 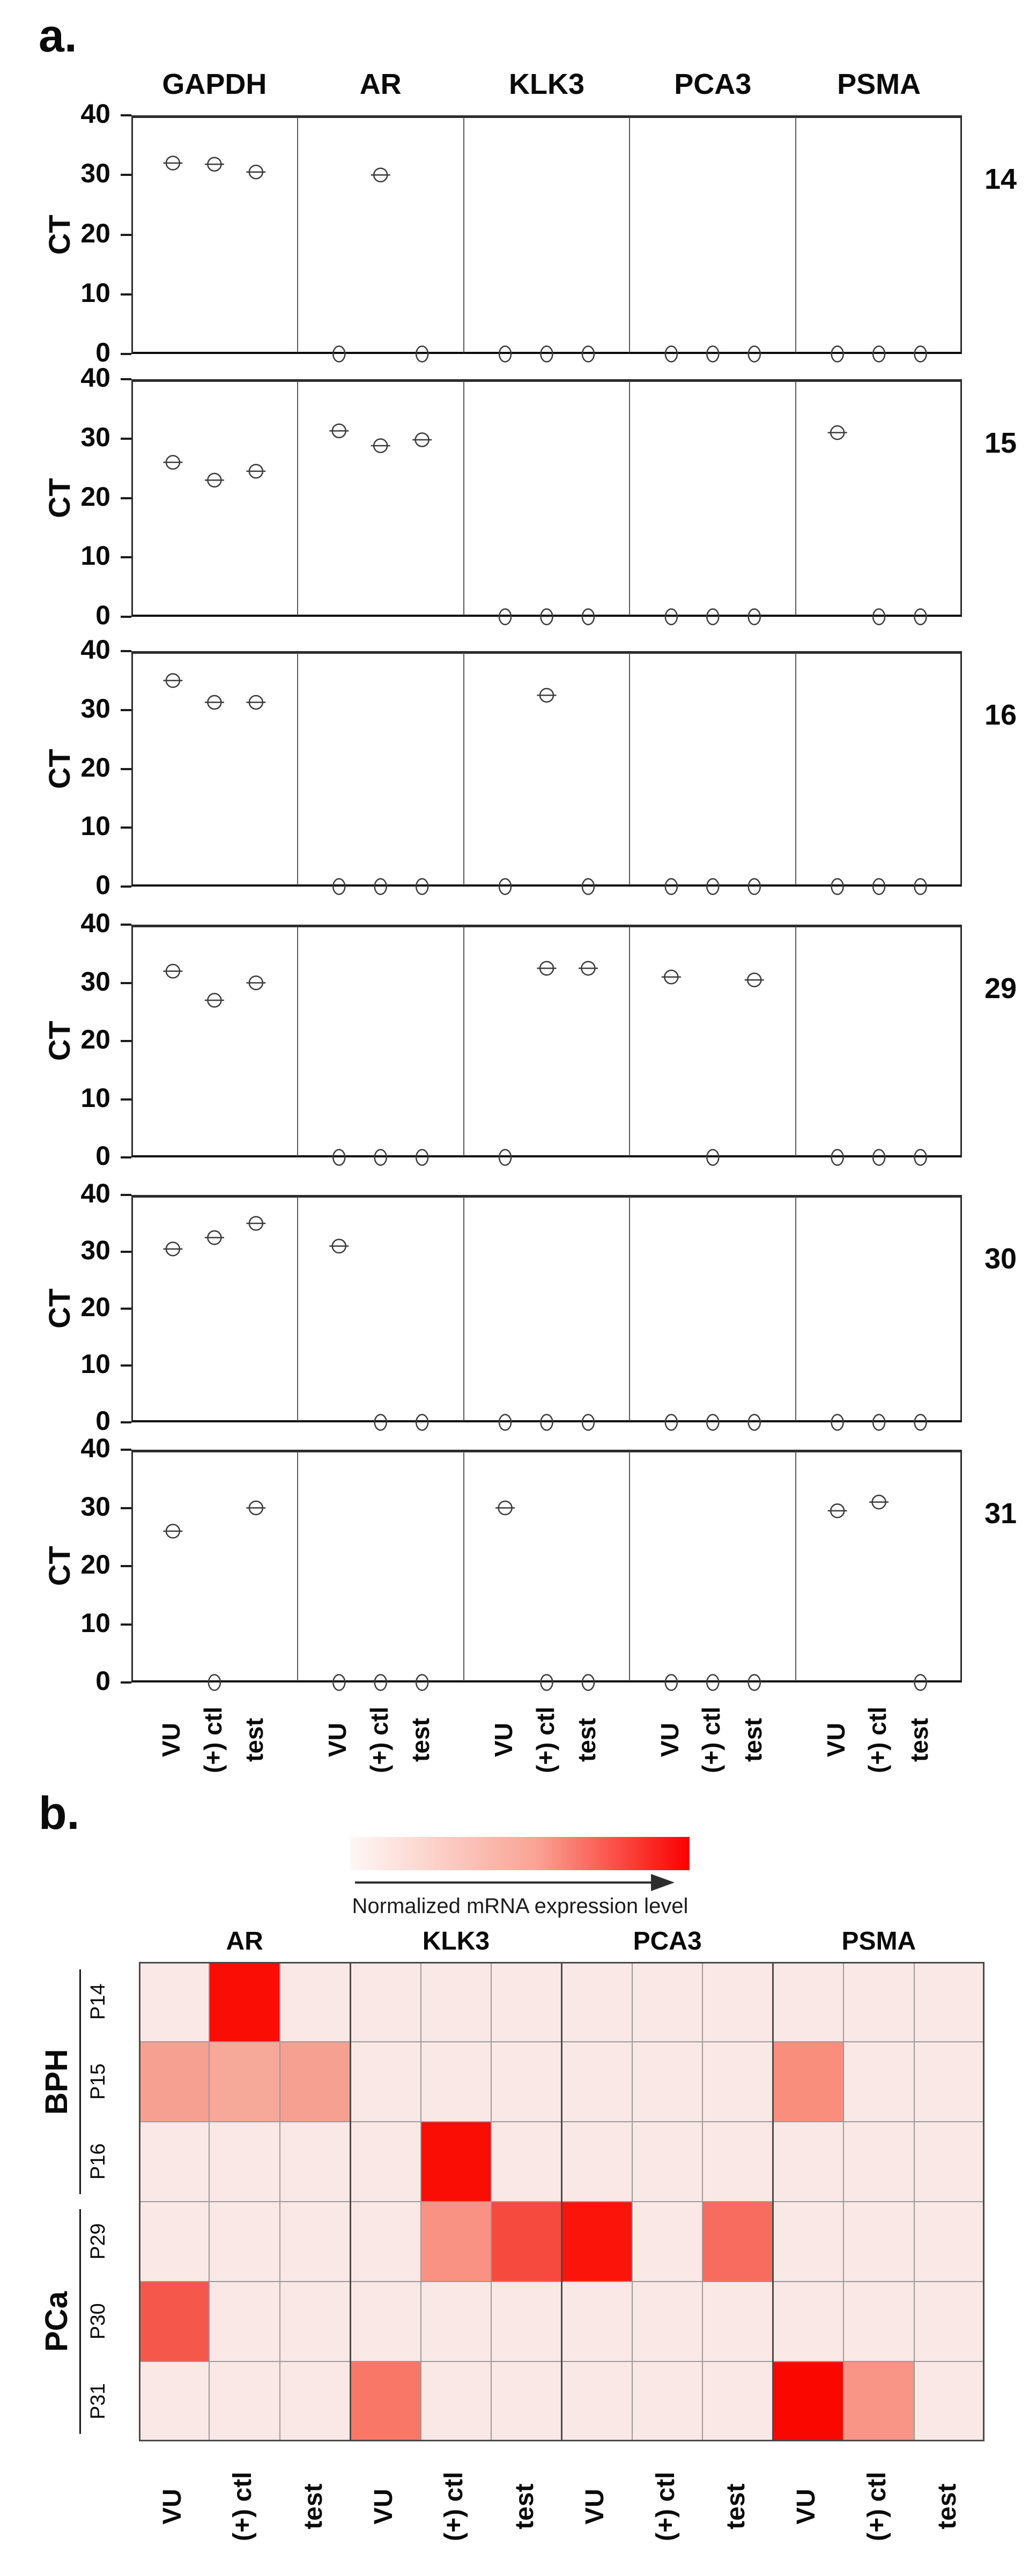 What do you see at coordinates (520, 1906) in the screenshot?
I see `colorbar-caption: Normalized mRNA expression level` at bounding box center [520, 1906].